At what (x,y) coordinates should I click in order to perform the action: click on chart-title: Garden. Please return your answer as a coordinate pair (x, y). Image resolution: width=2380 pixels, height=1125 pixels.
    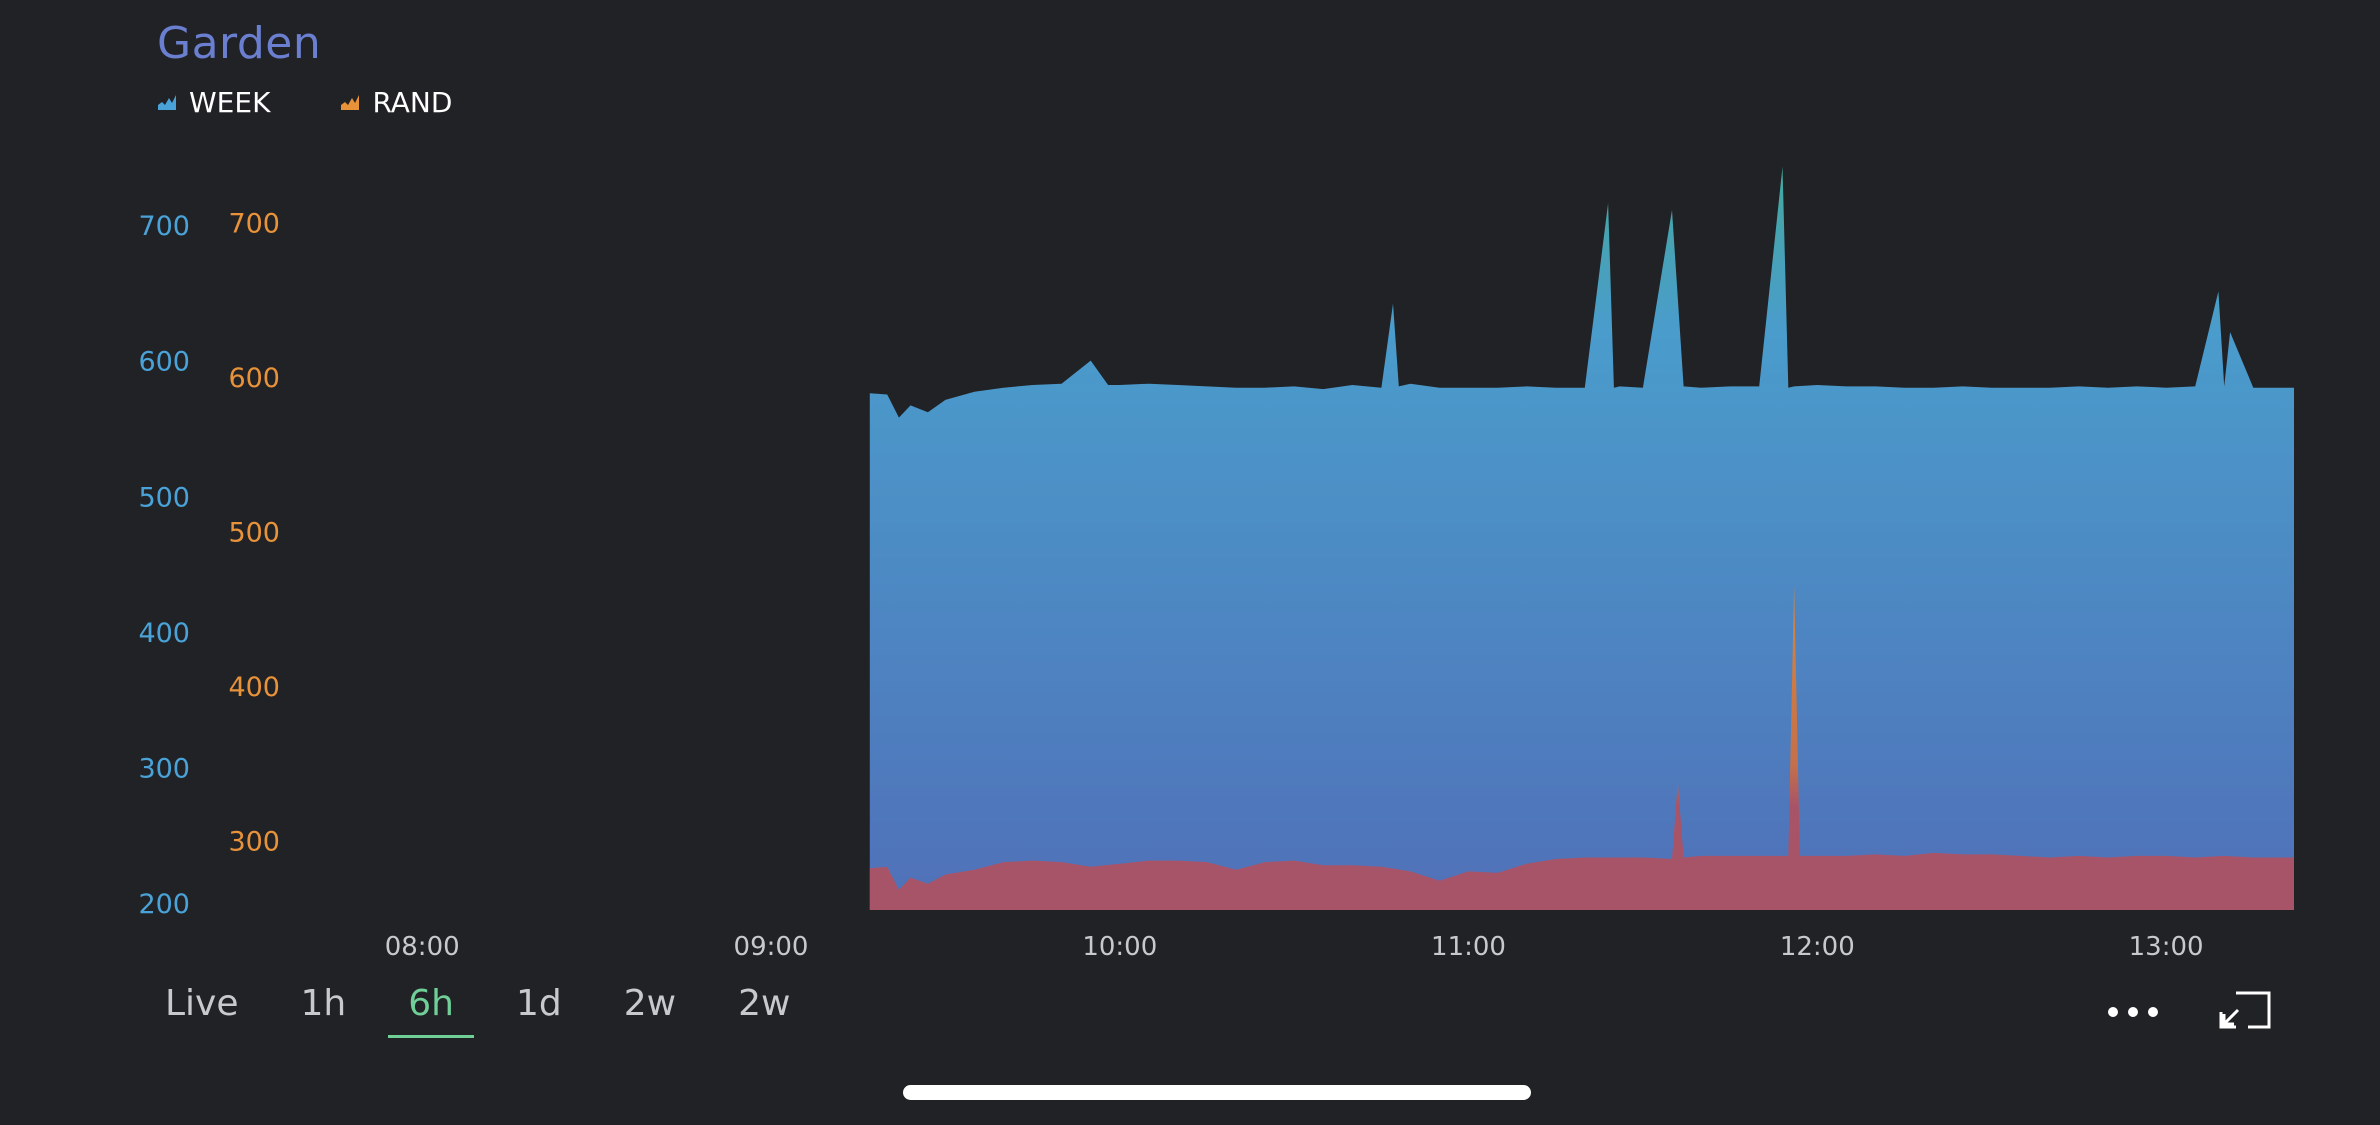
    Looking at the image, I should click on (239, 43).